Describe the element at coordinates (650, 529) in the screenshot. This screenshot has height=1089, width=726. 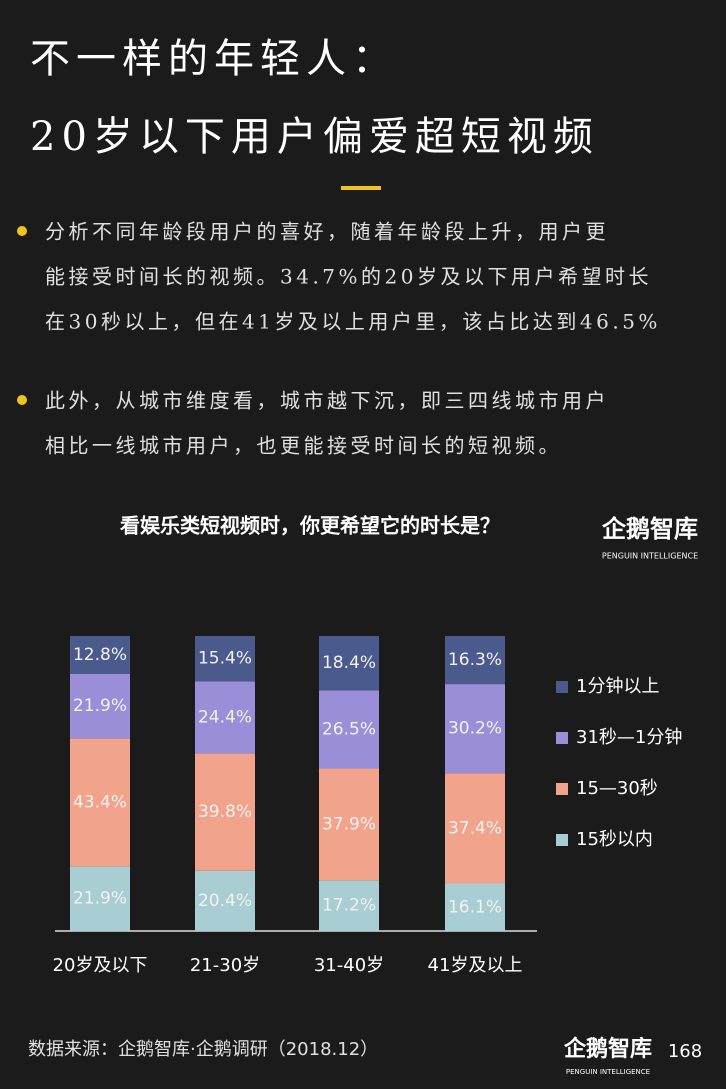
I see `brand-name: 企鹅智库` at that location.